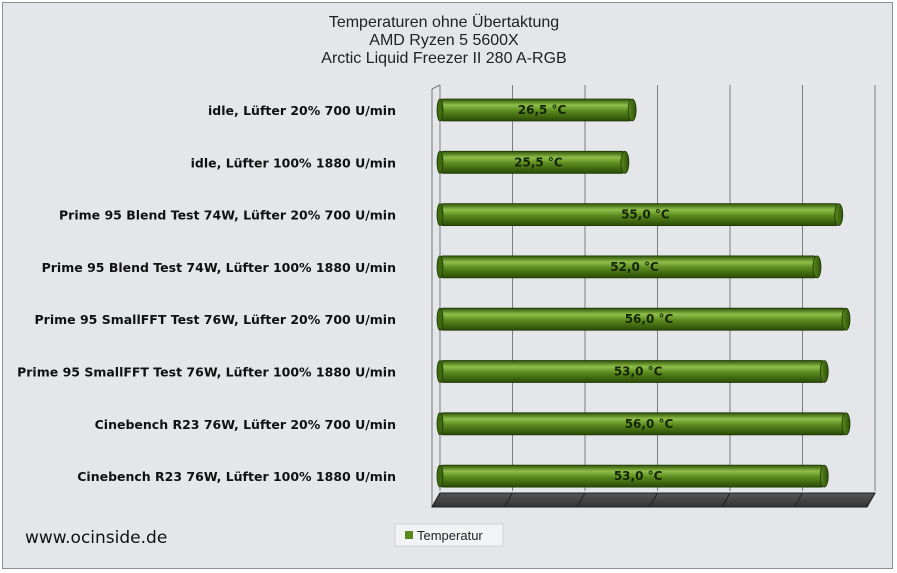 This screenshot has width=897, height=573. Describe the element at coordinates (409, 535) in the screenshot. I see `legend-swatch` at that location.